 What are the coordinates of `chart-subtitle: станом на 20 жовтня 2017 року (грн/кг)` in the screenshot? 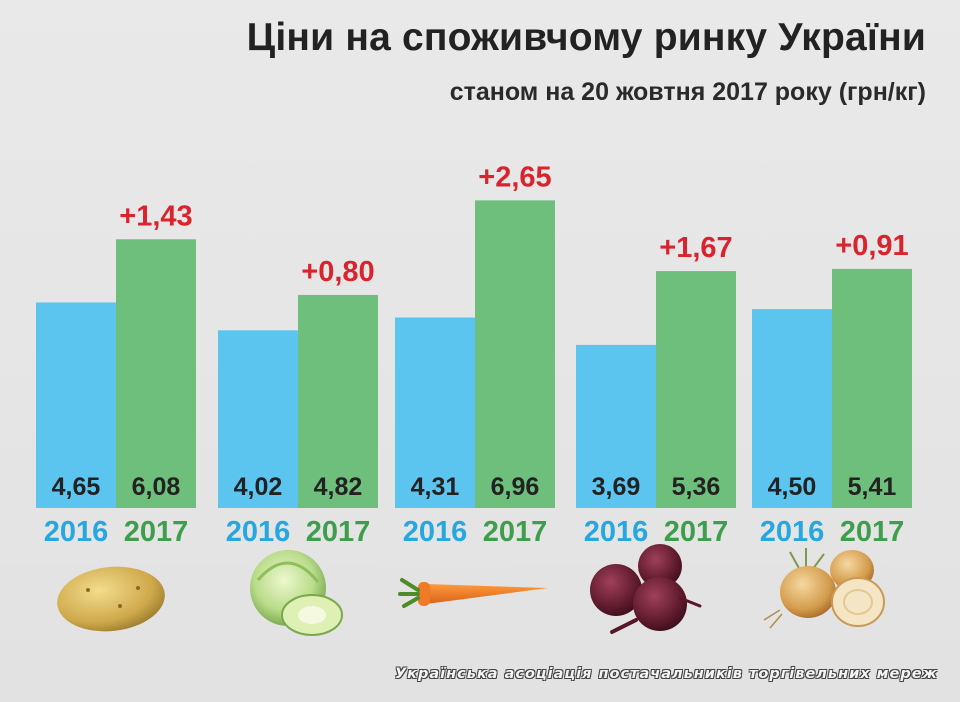 It's located at (687, 92).